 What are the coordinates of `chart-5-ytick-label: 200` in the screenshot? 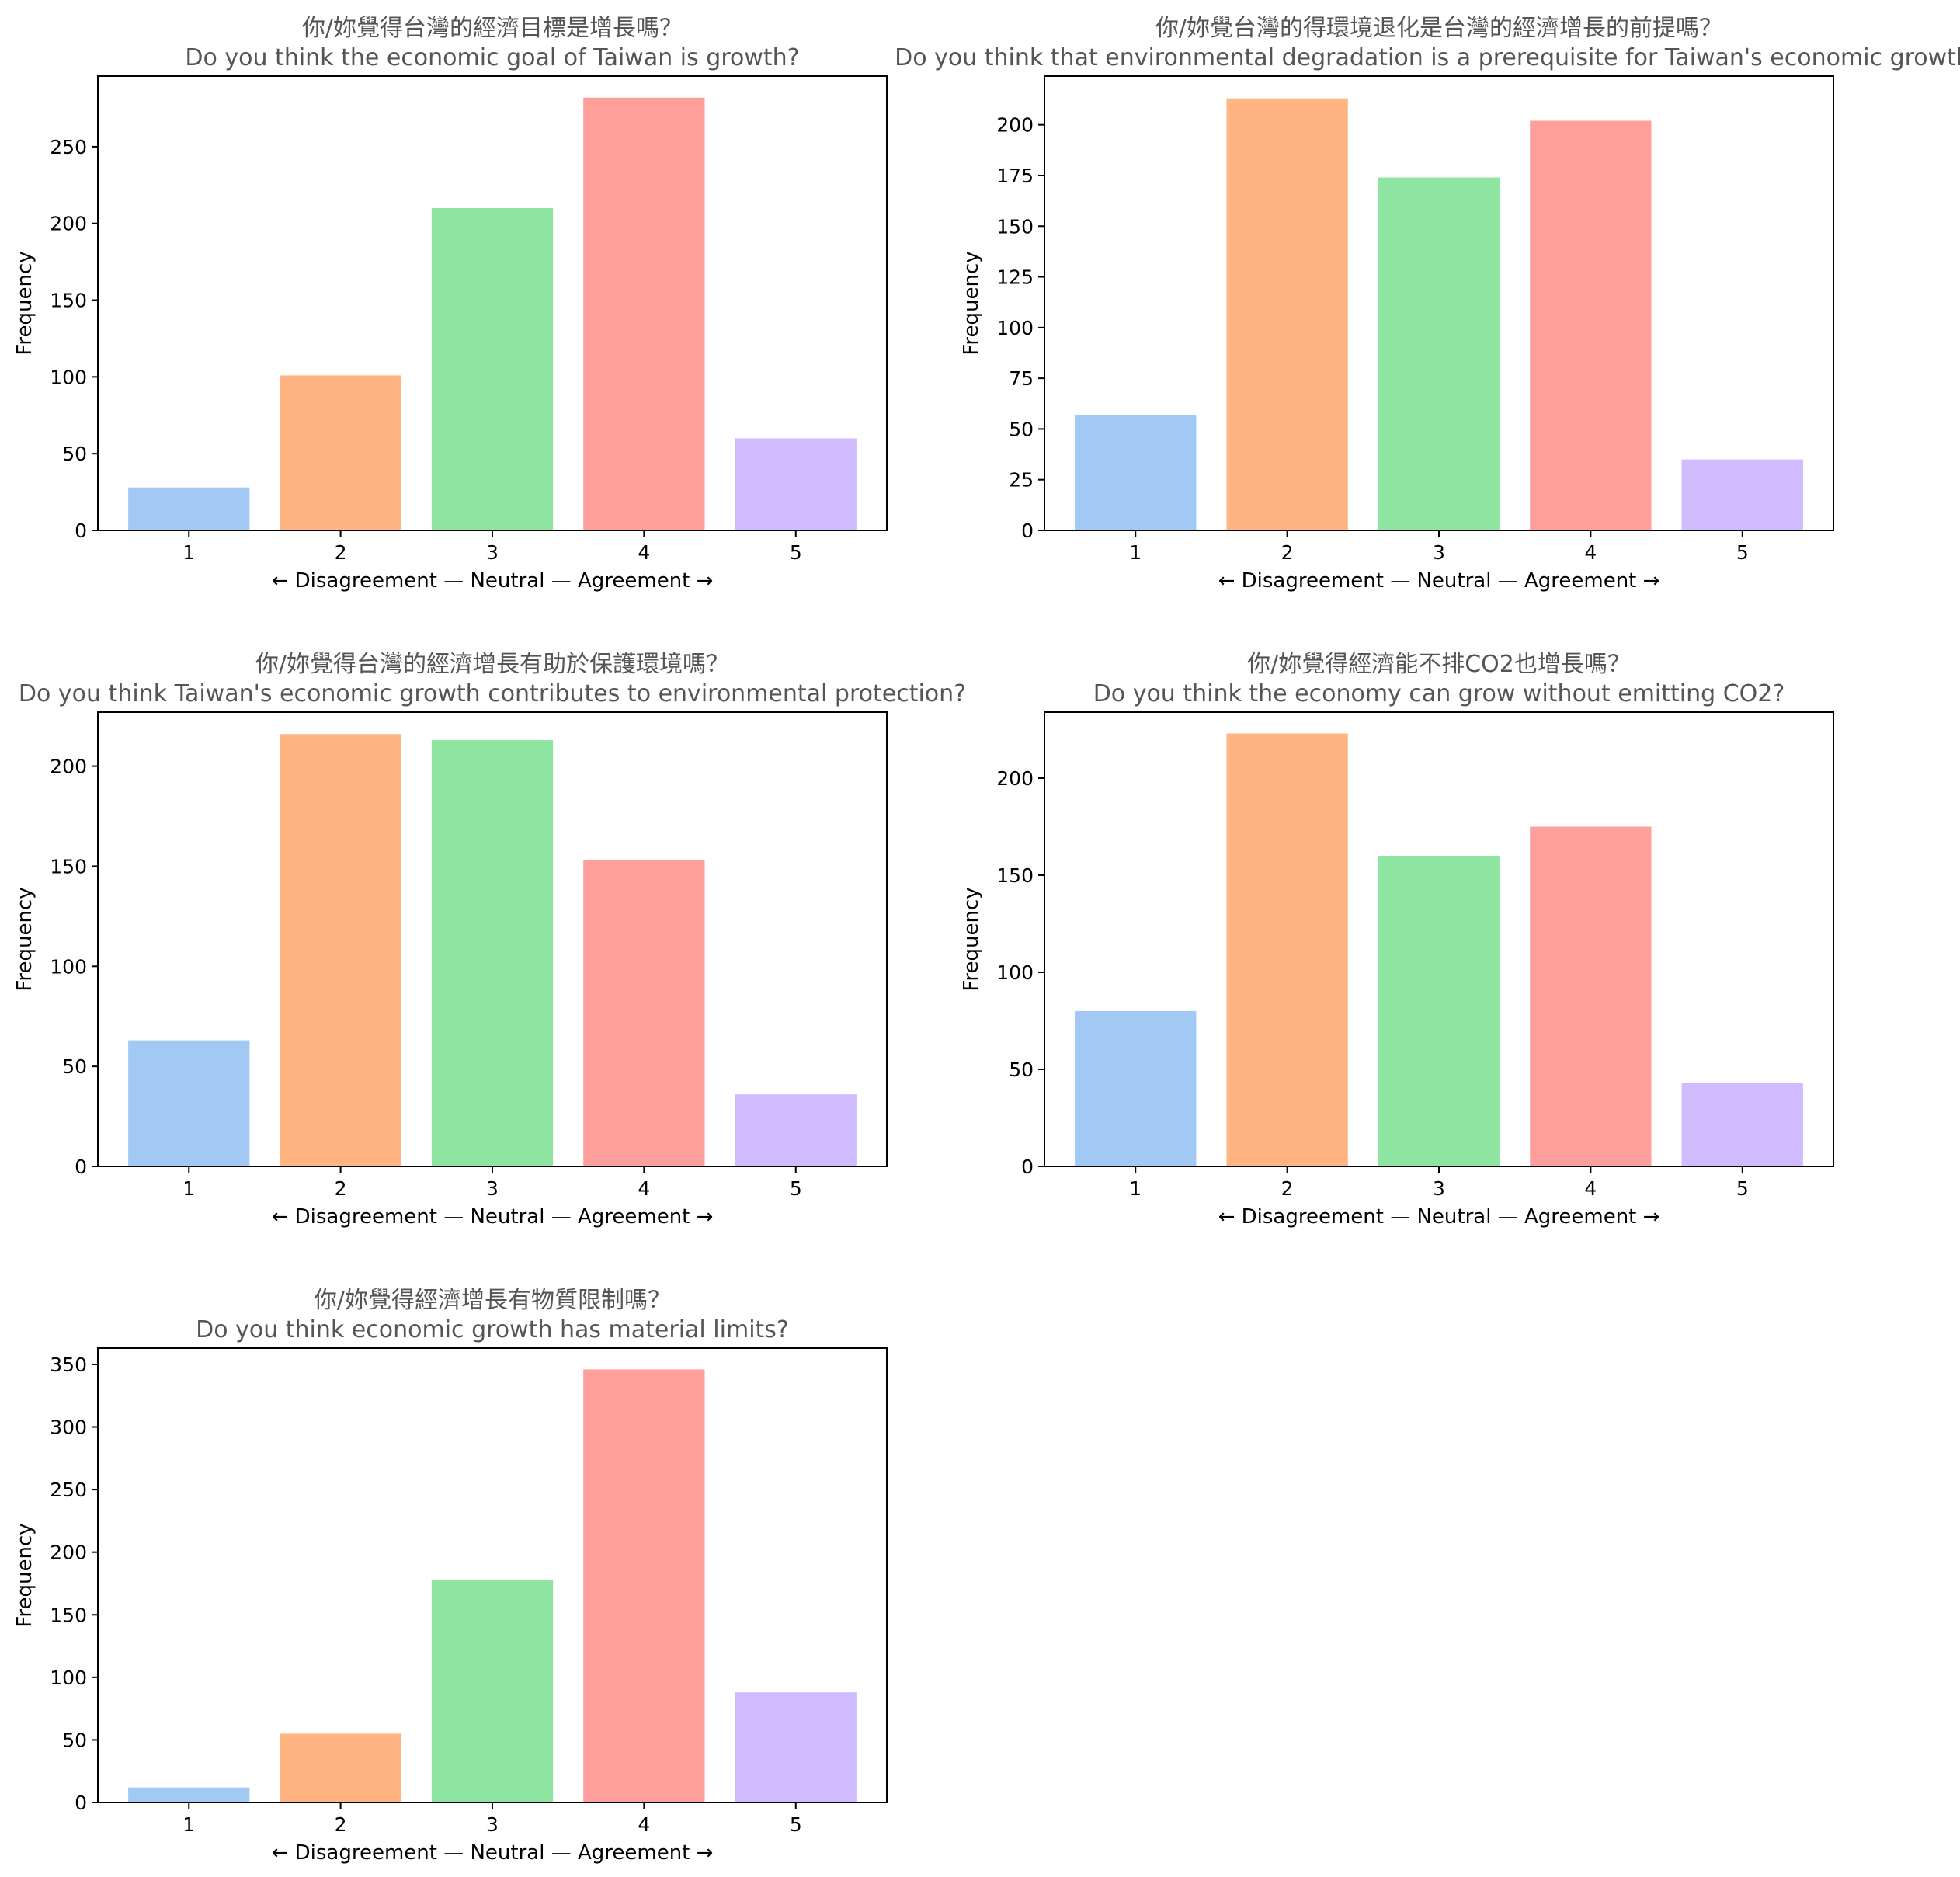 It's located at (68, 1553).